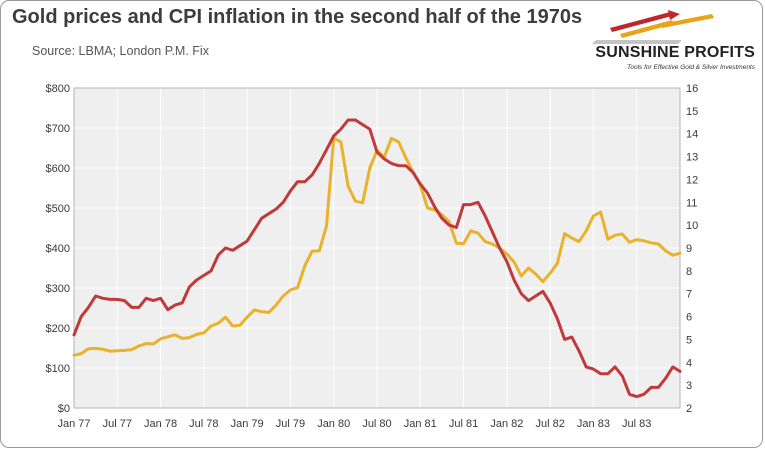 The width and height of the screenshot is (765, 450). Describe the element at coordinates (333, 424) in the screenshot. I see `x-axis-tick-label: Jan 80` at that location.